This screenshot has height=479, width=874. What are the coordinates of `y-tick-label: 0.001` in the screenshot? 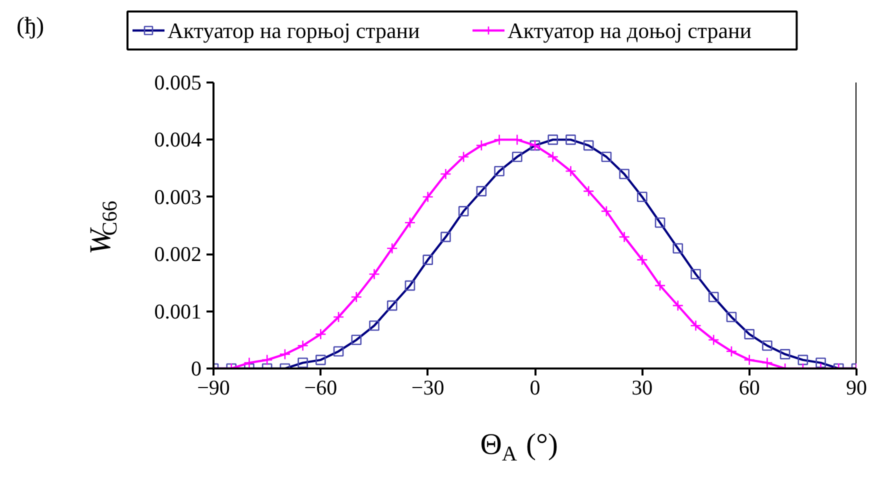 It's located at (178, 311).